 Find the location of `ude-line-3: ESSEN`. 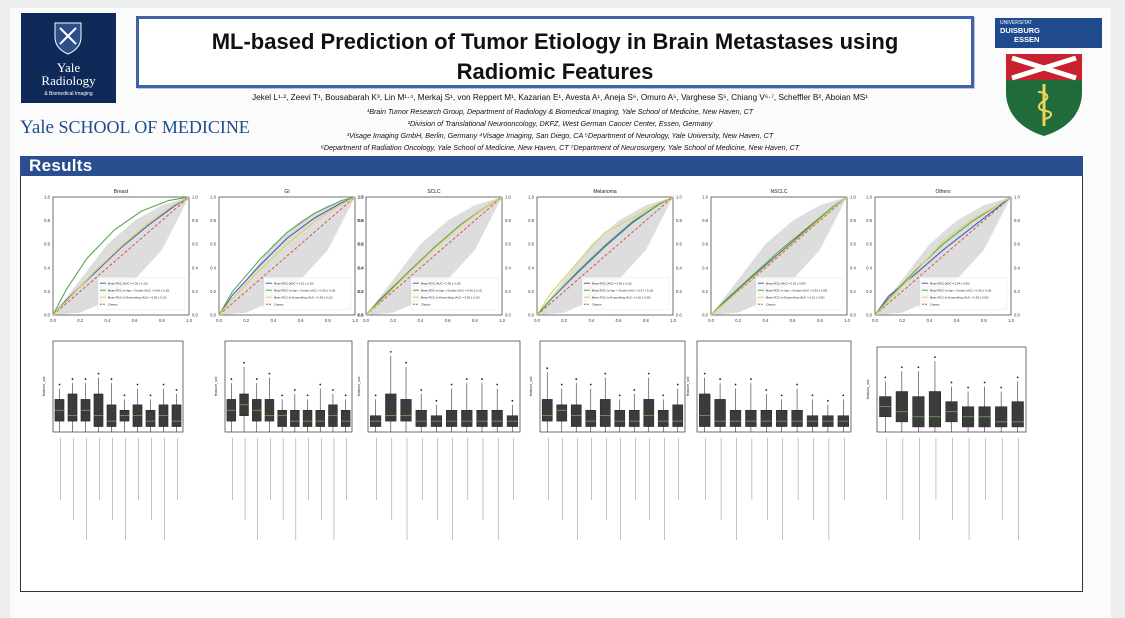

ude-line-3: ESSEN is located at coordinates (1027, 39).